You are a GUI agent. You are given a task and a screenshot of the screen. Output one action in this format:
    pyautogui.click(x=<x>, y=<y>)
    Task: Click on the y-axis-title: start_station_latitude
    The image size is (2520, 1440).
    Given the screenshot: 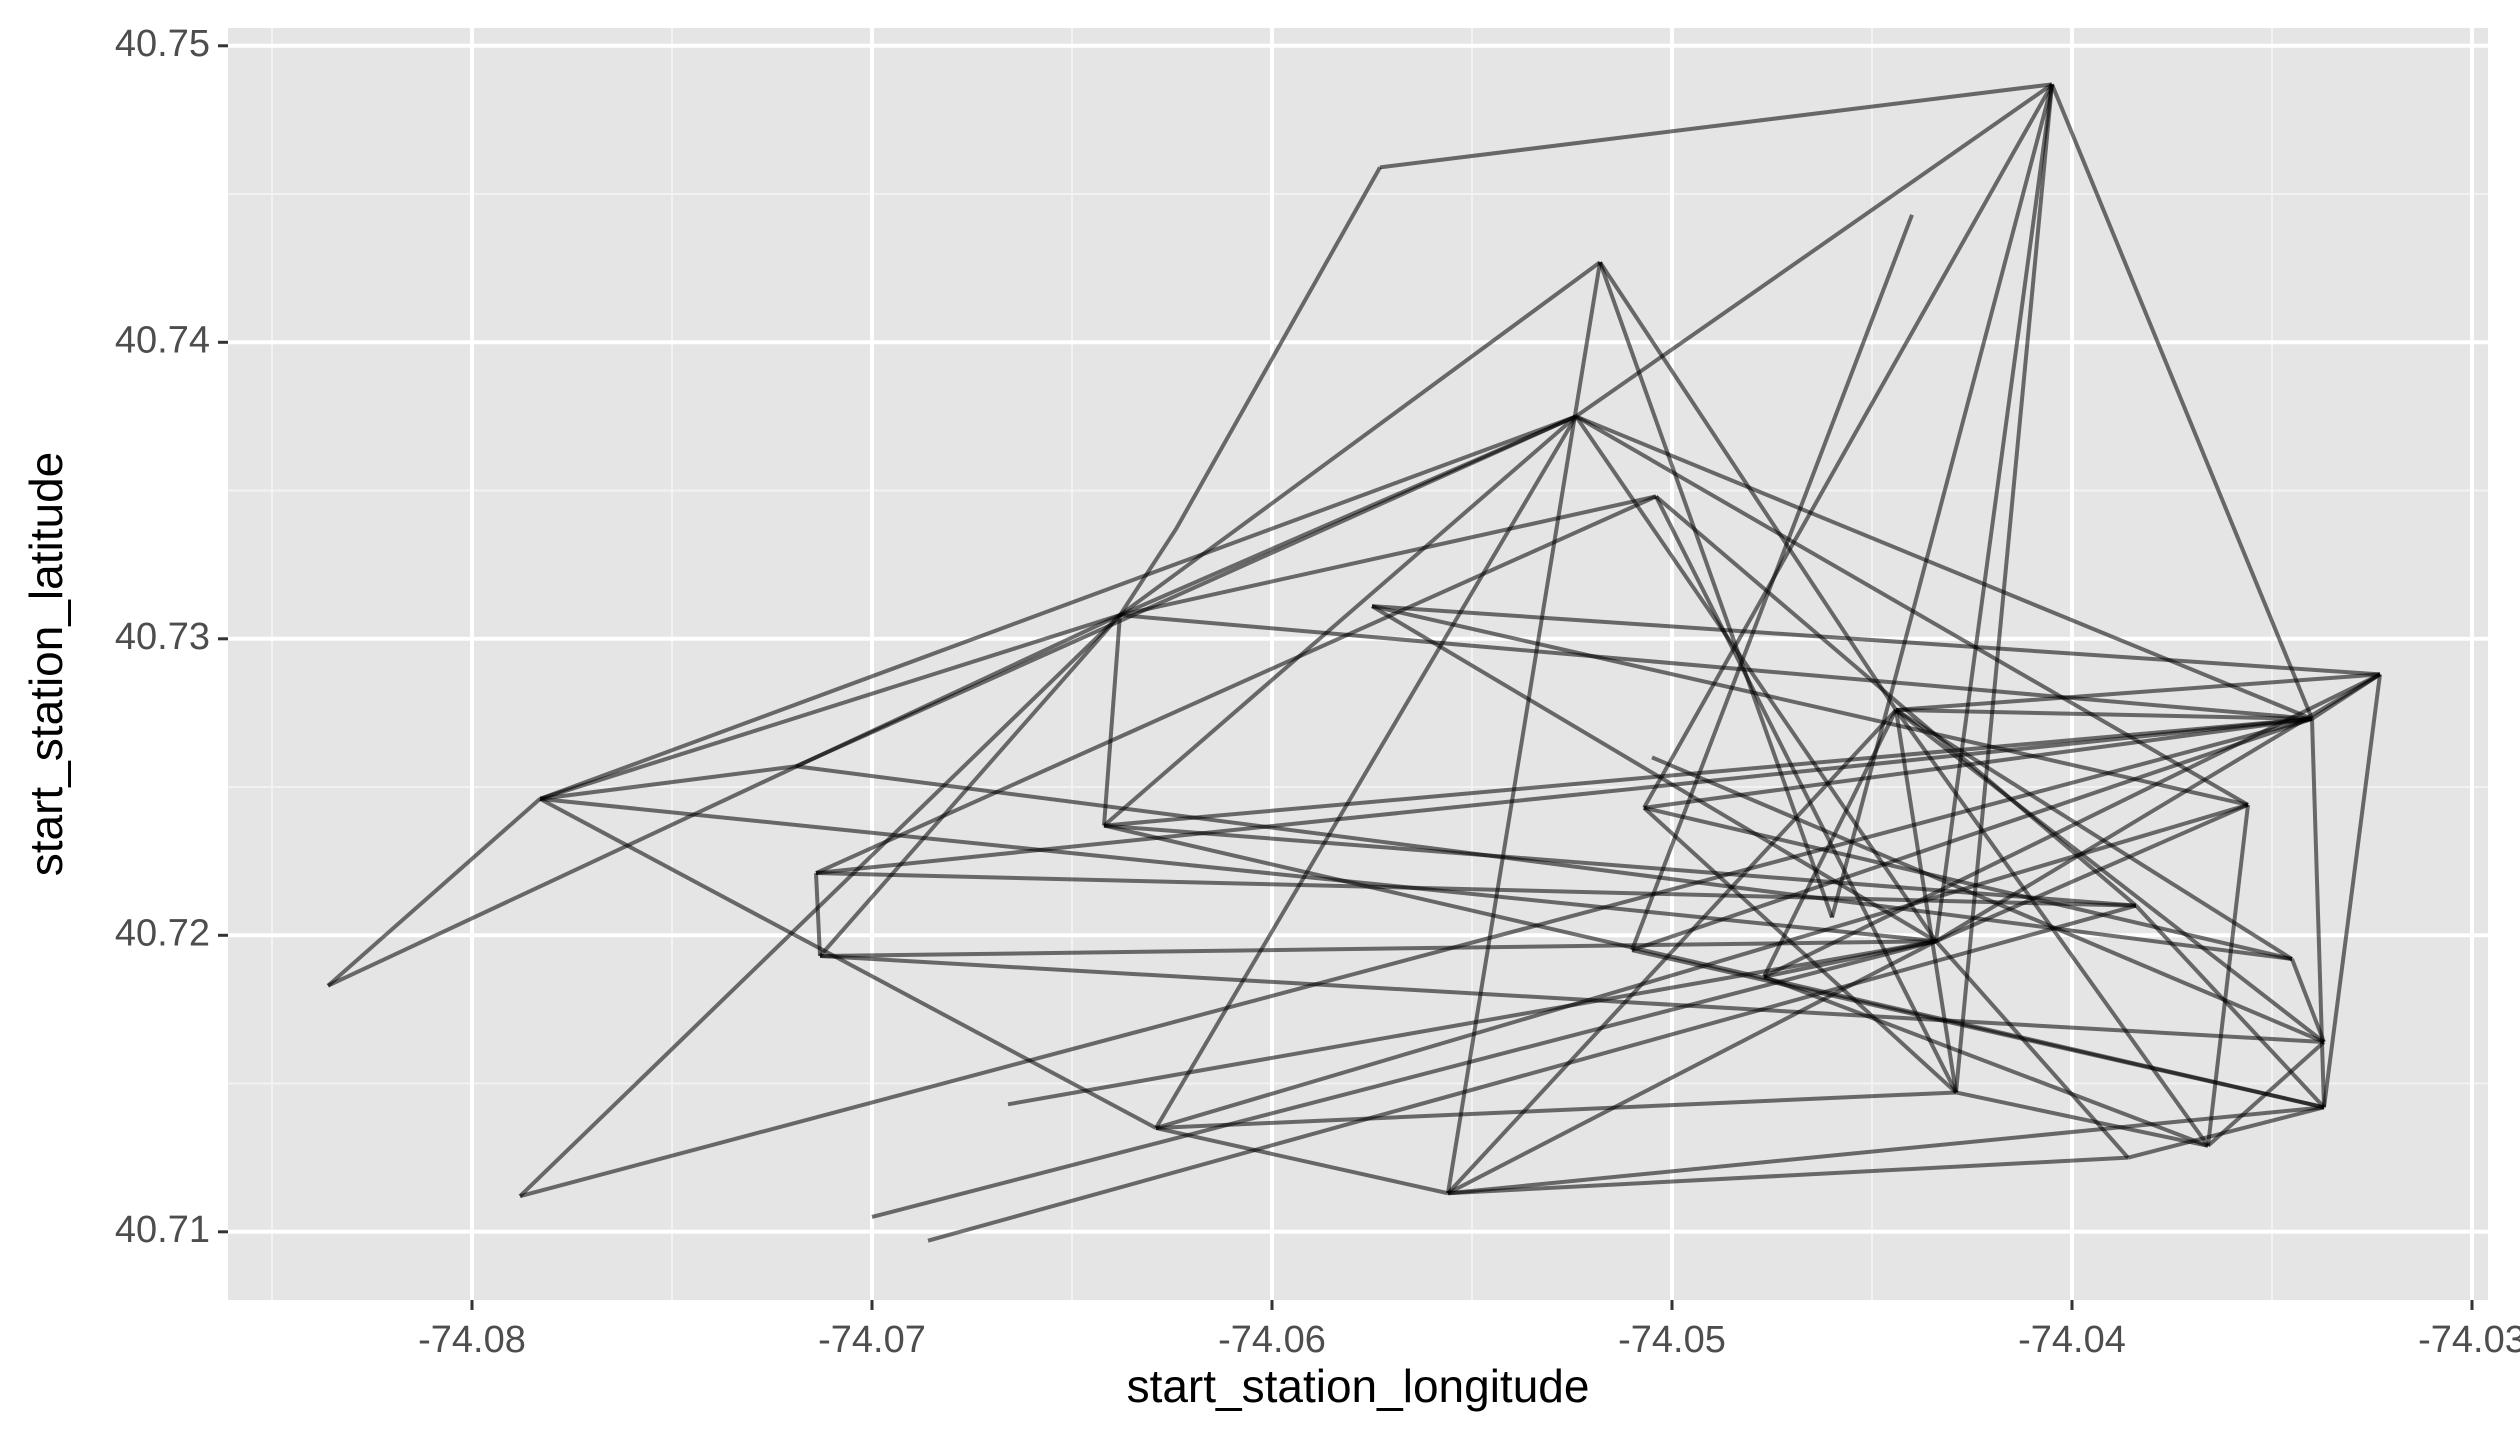 What is the action you would take?
    pyautogui.click(x=46, y=664)
    